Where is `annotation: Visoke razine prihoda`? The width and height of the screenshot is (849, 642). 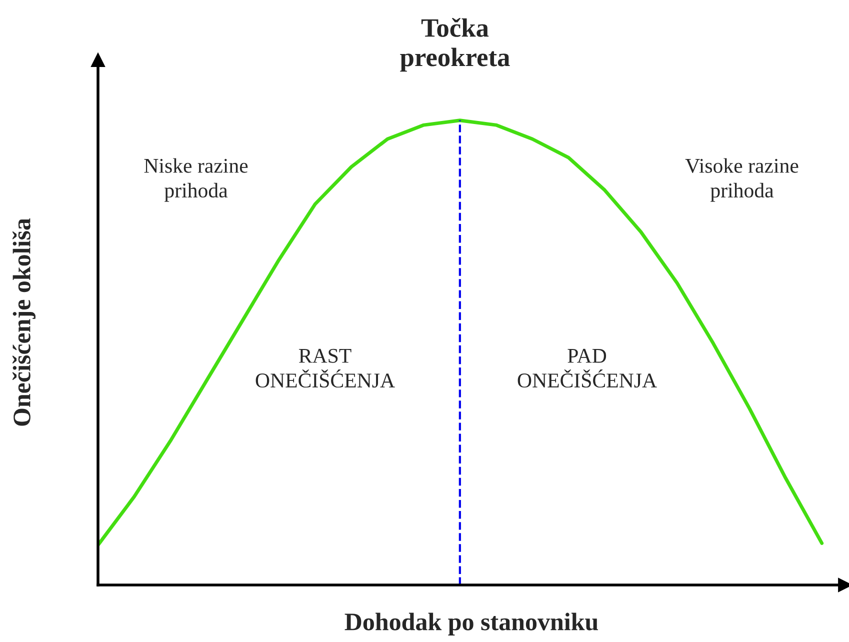 annotation: Visoke razine prihoda is located at coordinates (741, 180).